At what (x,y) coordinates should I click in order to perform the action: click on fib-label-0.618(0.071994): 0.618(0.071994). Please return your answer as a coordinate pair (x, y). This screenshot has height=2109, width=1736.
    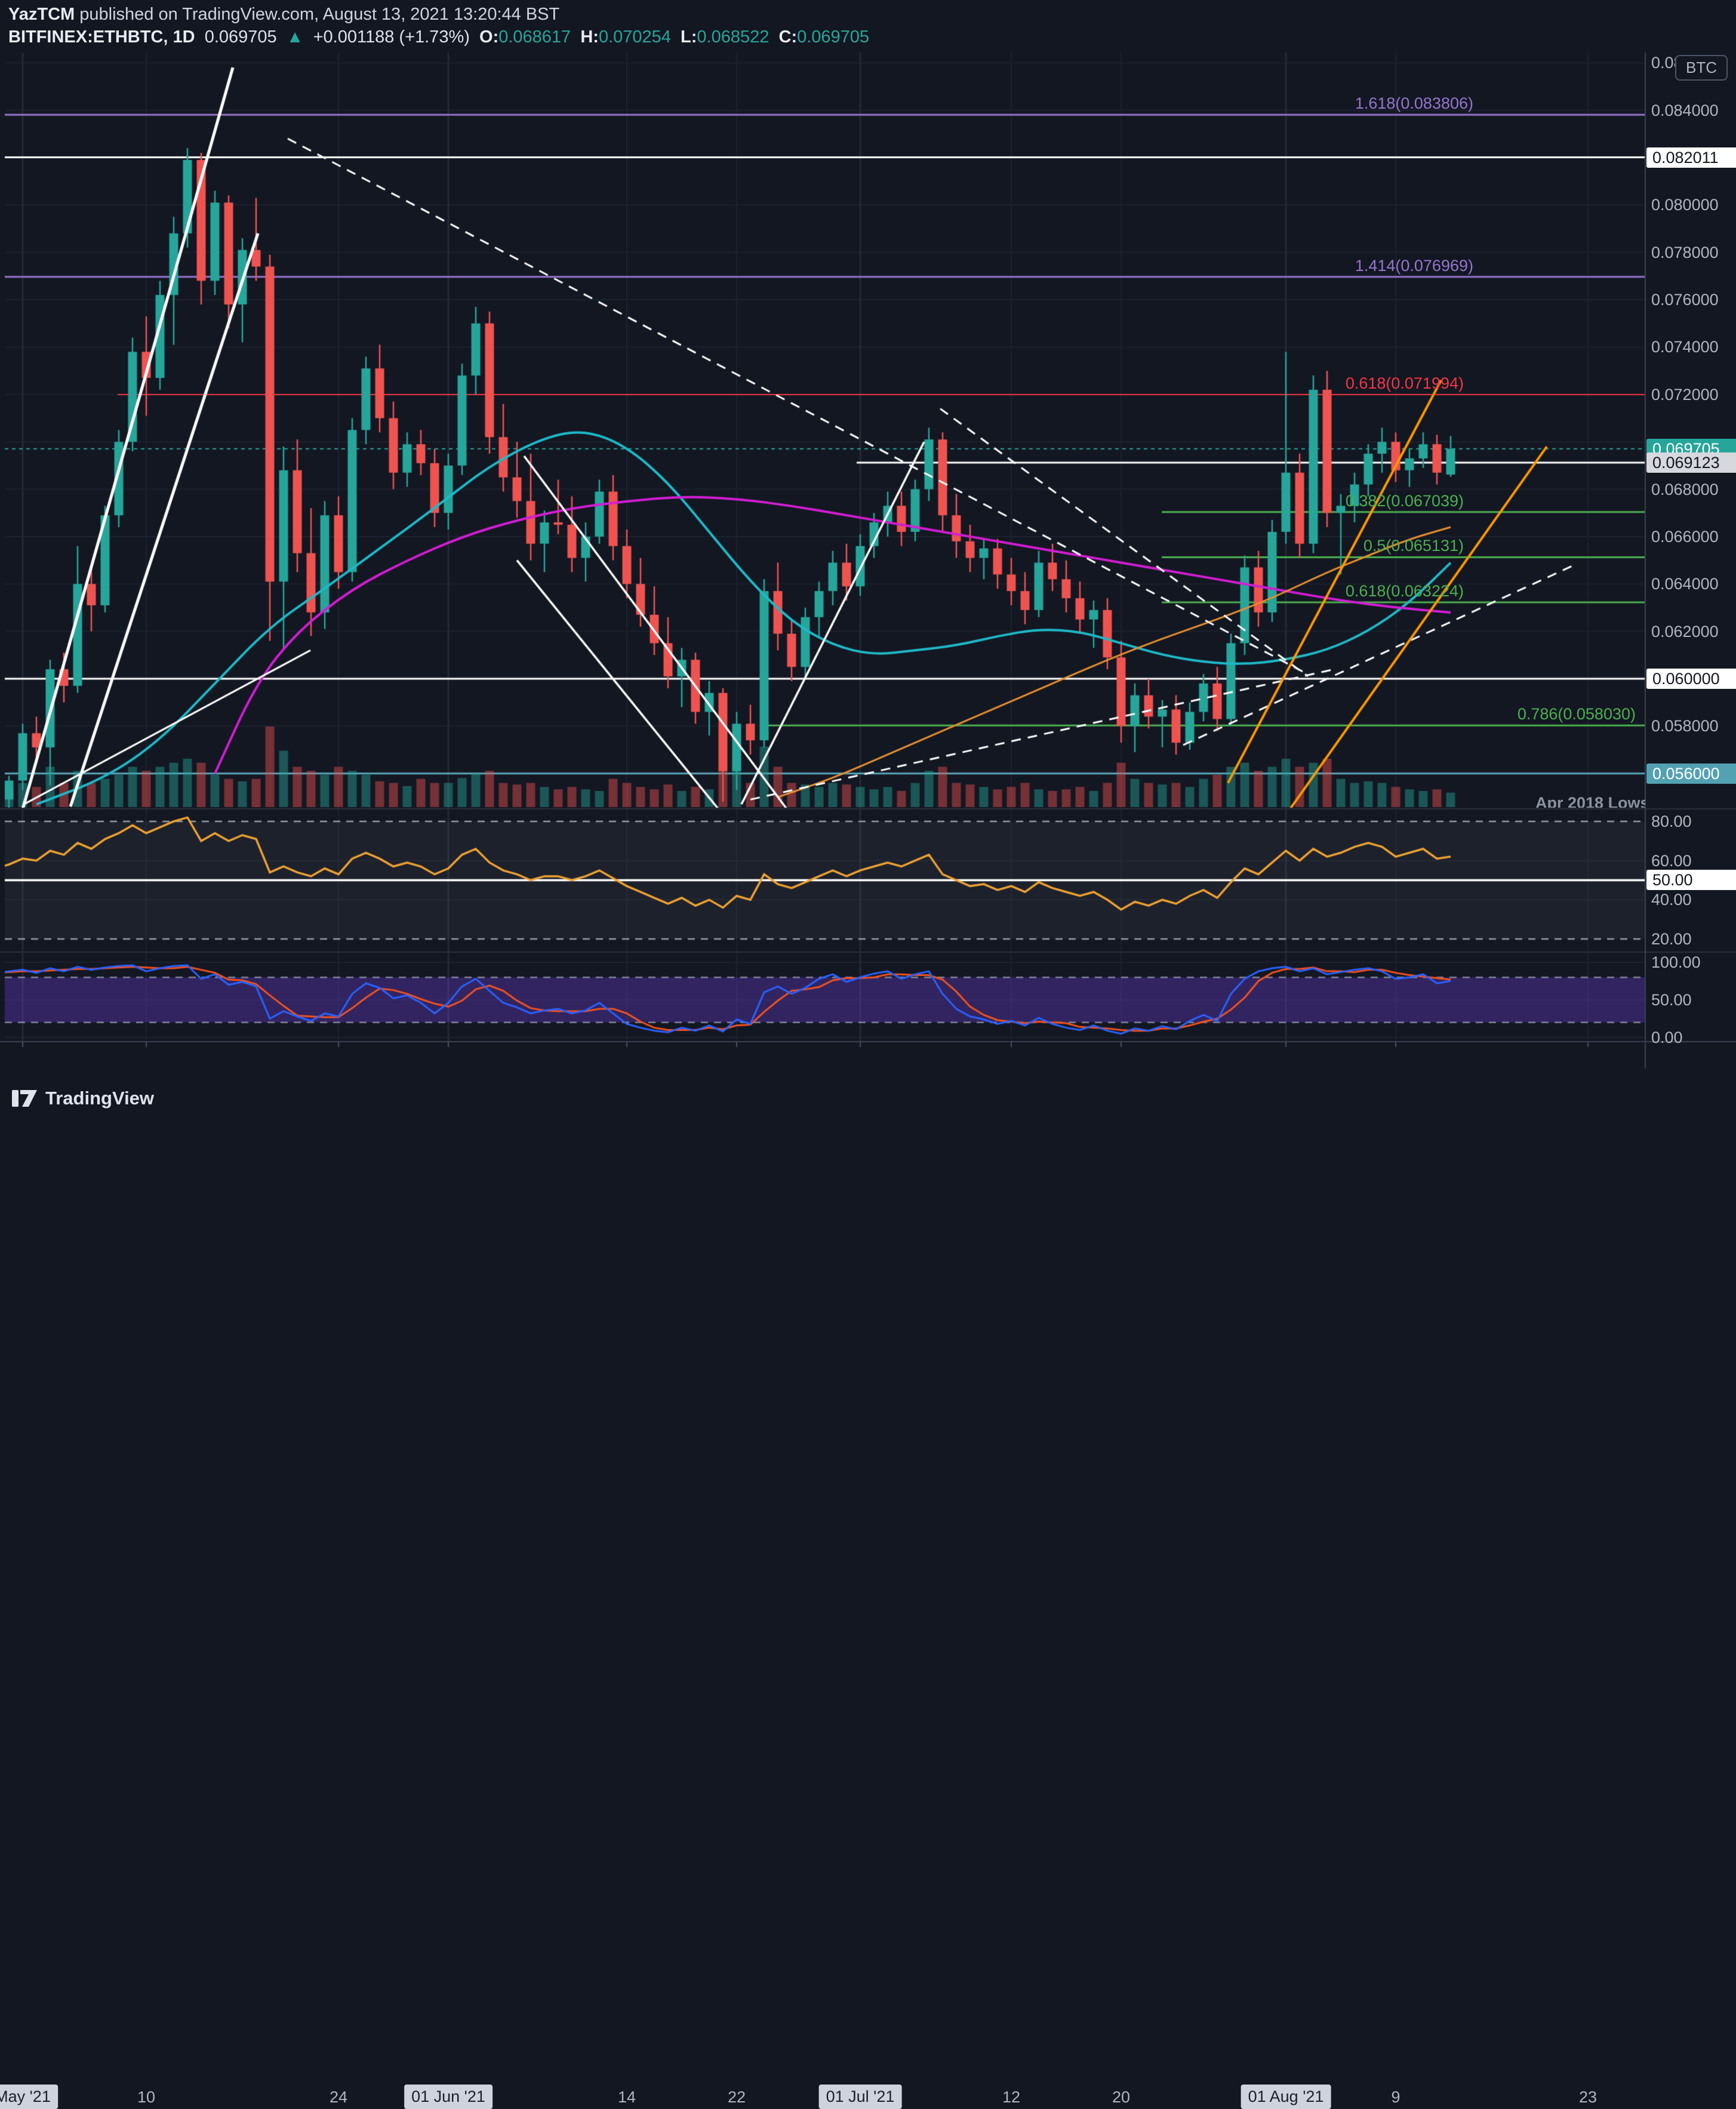
    Looking at the image, I should click on (1404, 383).